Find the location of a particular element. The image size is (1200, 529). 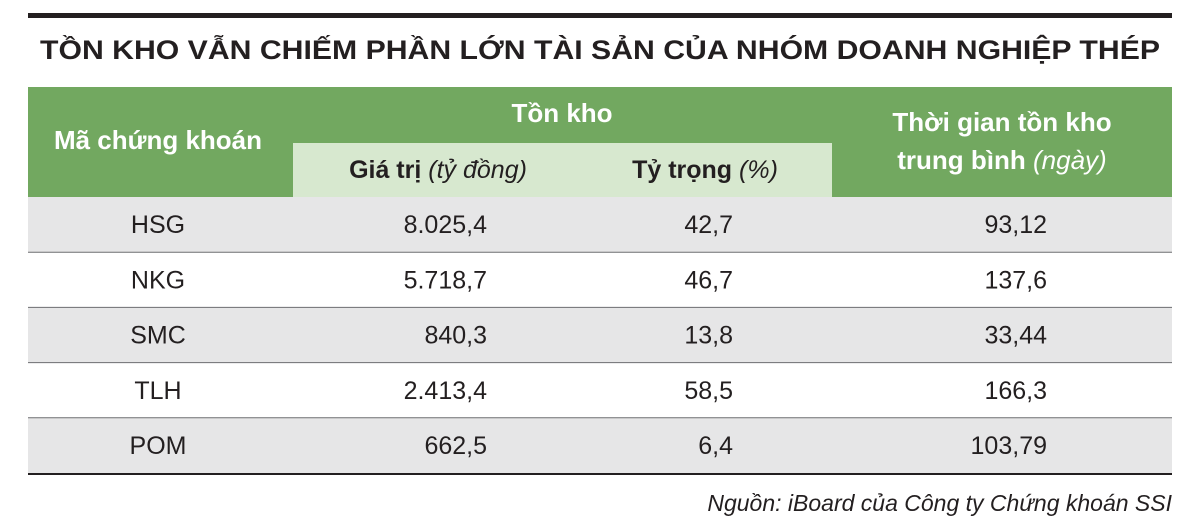

header-share: Tỷ trọng (%) is located at coordinates (705, 170).